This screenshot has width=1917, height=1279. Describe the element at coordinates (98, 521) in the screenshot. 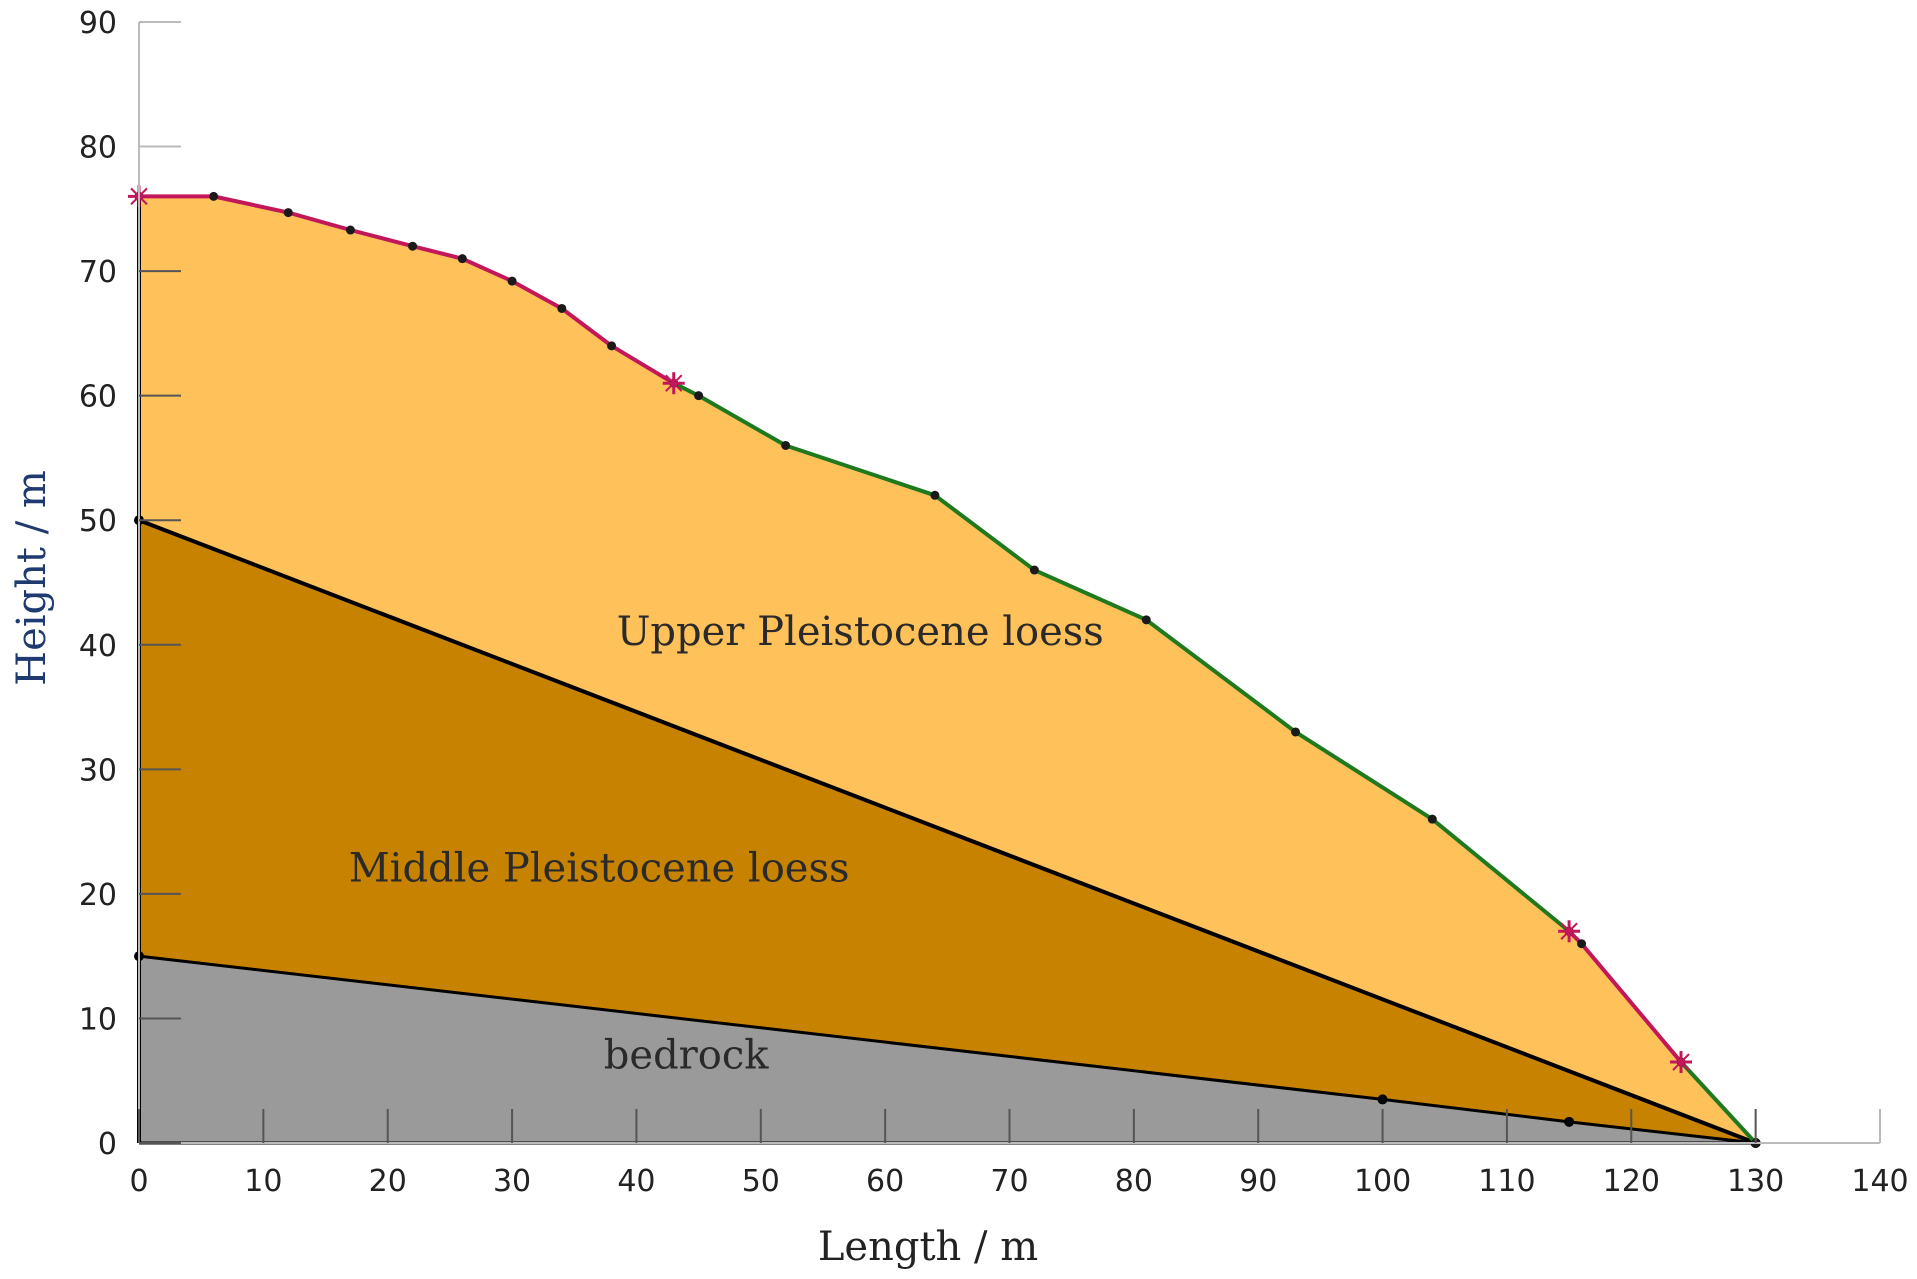

I see `y-tick-label: 50` at that location.